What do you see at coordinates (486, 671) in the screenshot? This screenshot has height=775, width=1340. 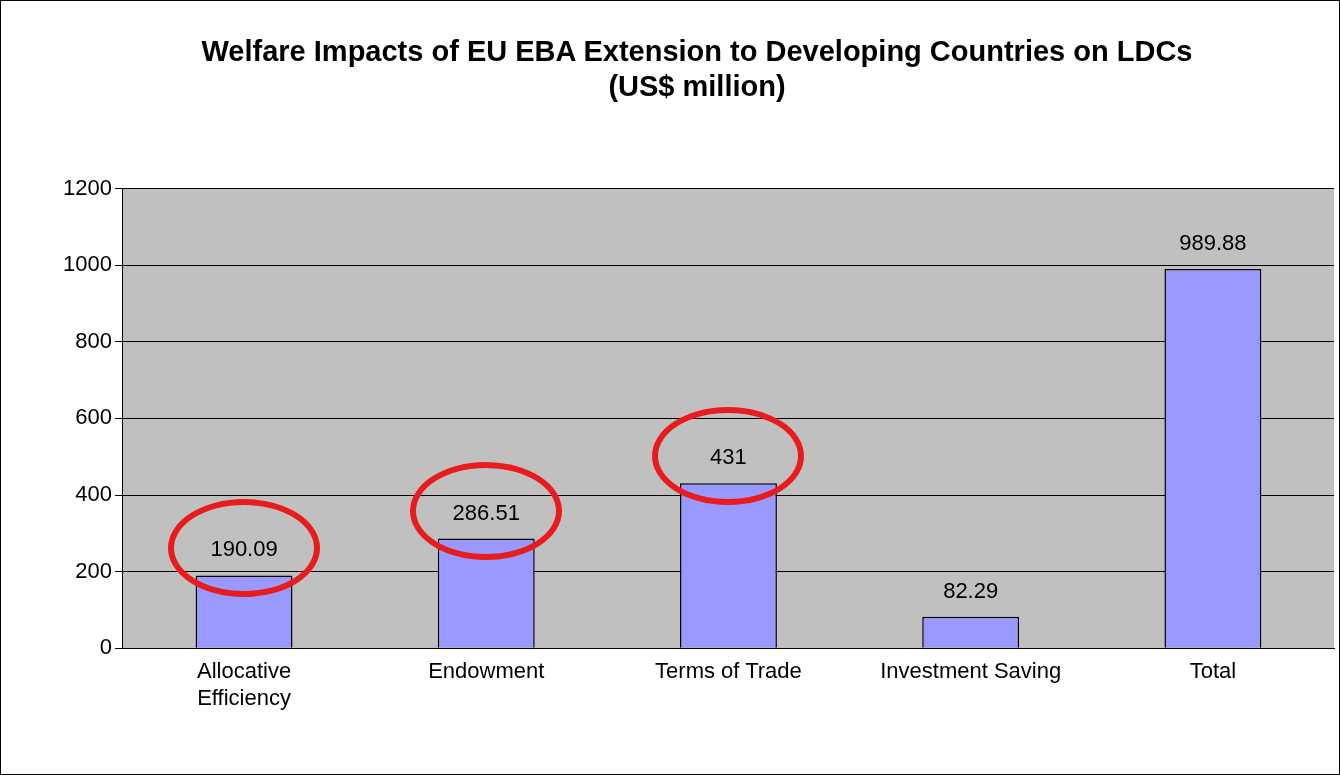 I see `x-tick-label: Endowment` at bounding box center [486, 671].